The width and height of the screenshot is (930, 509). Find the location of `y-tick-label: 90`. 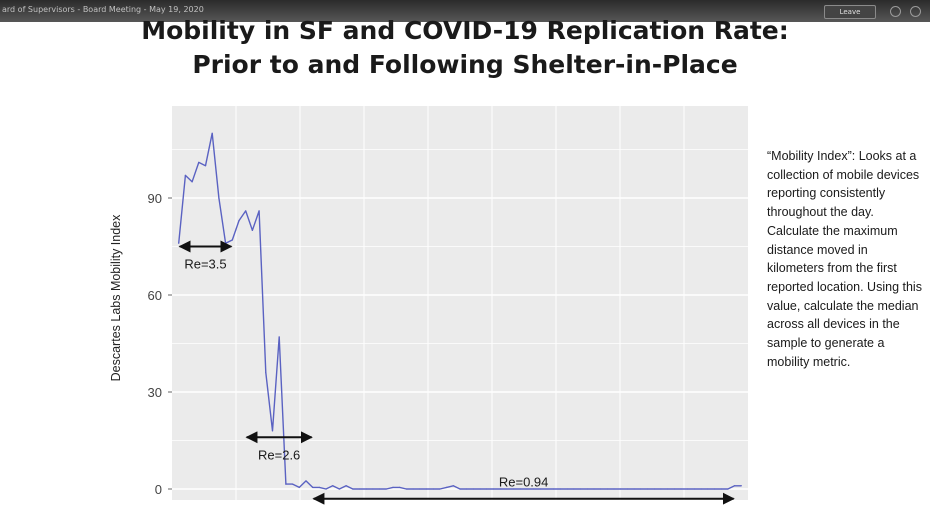

y-tick-label: 90 is located at coordinates (155, 198).